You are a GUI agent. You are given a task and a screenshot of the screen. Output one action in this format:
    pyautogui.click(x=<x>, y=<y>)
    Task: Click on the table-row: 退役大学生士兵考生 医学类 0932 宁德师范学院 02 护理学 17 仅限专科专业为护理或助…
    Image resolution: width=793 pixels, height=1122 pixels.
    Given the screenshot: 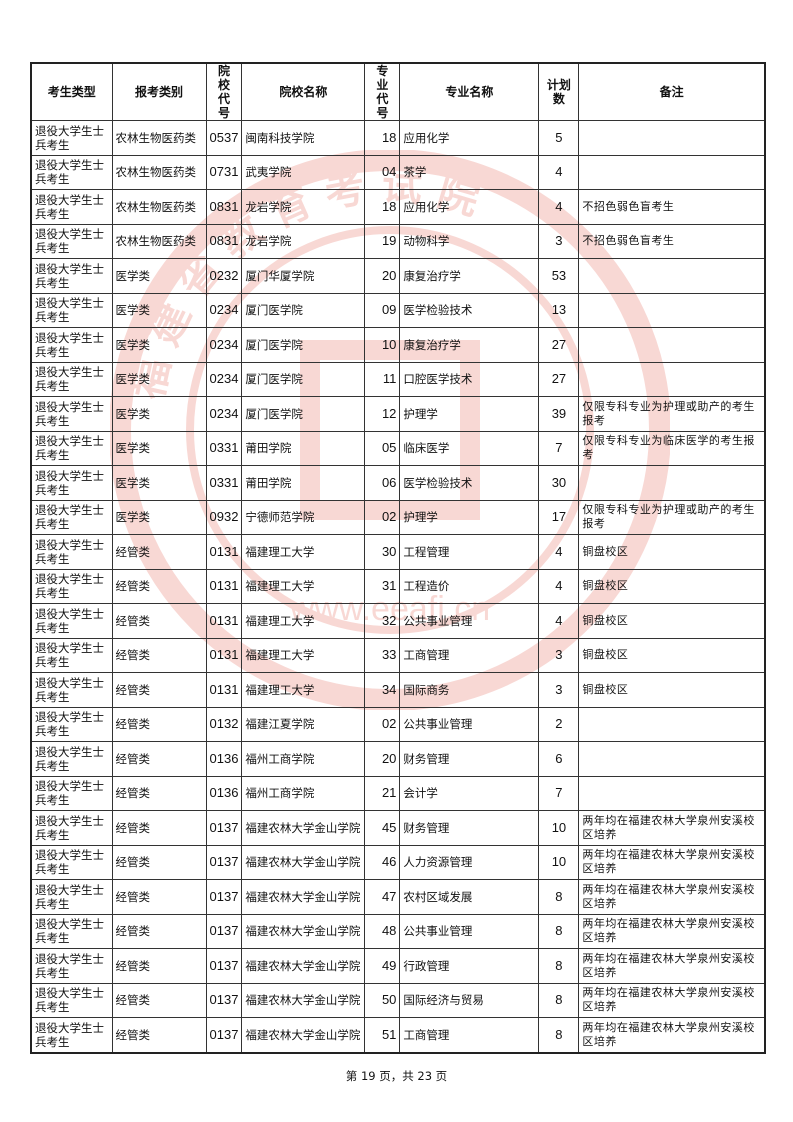 What is the action you would take?
    pyautogui.click(x=398, y=517)
    